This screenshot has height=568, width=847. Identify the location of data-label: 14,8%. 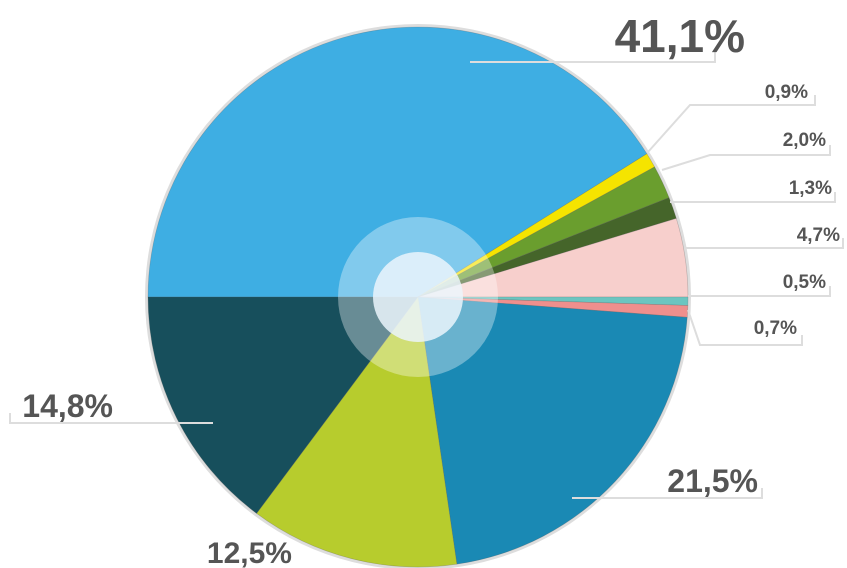
(67, 406).